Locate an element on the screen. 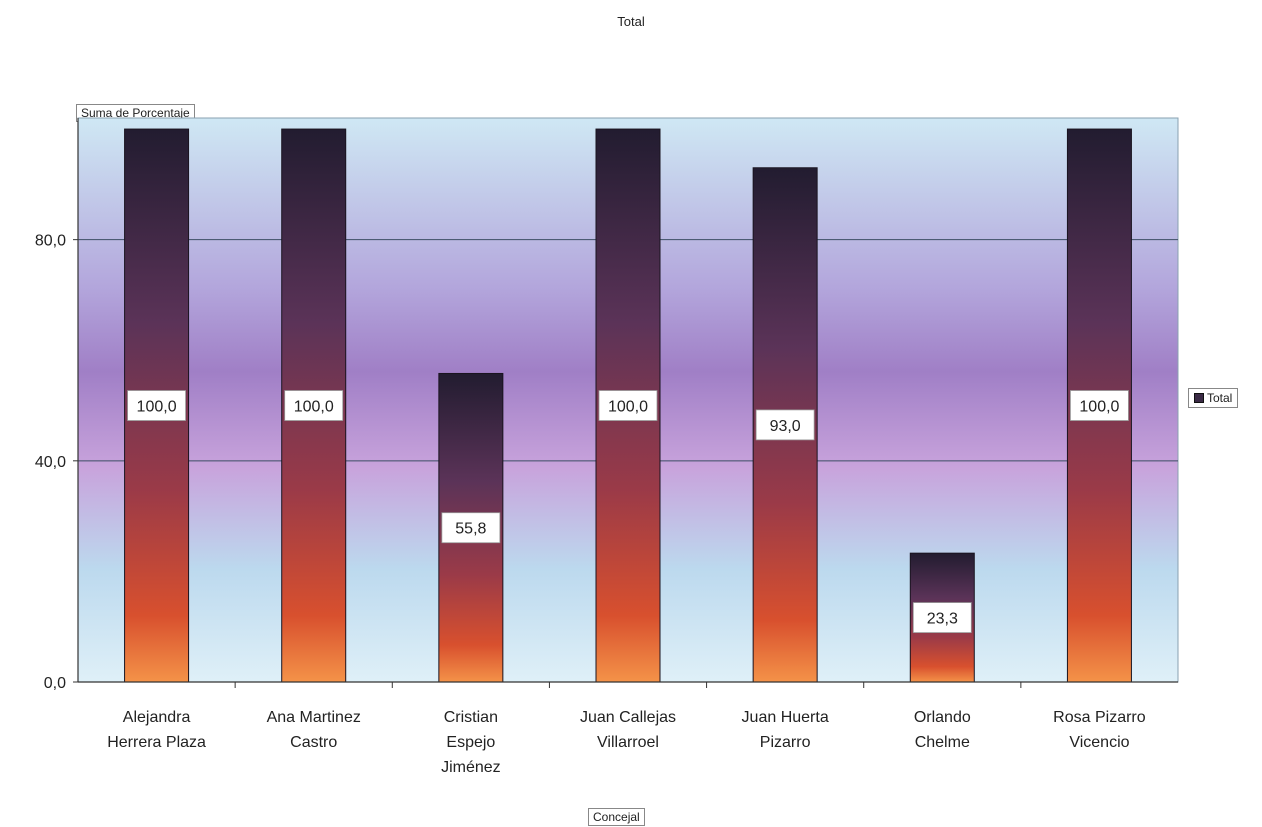  x-tick-label: Juan Callejas Villarroel is located at coordinates (628, 730).